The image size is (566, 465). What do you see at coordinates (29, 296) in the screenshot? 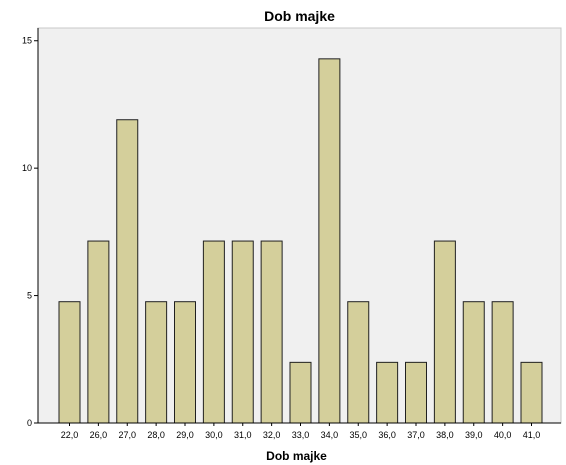
I see `y-tick-label: 5` at bounding box center [29, 296].